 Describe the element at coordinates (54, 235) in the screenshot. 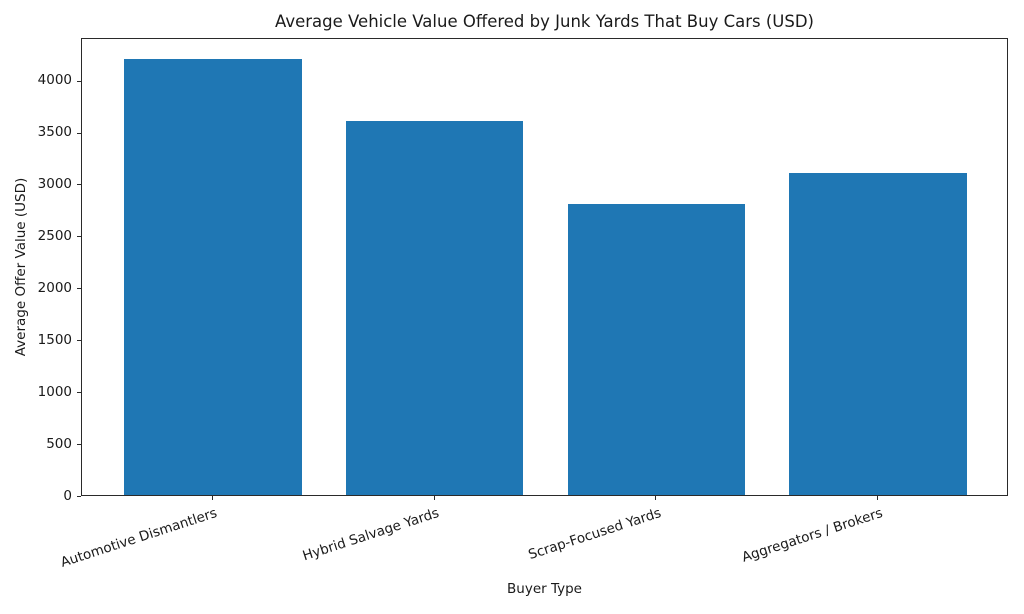

I see `y-tick-label: 2500` at that location.